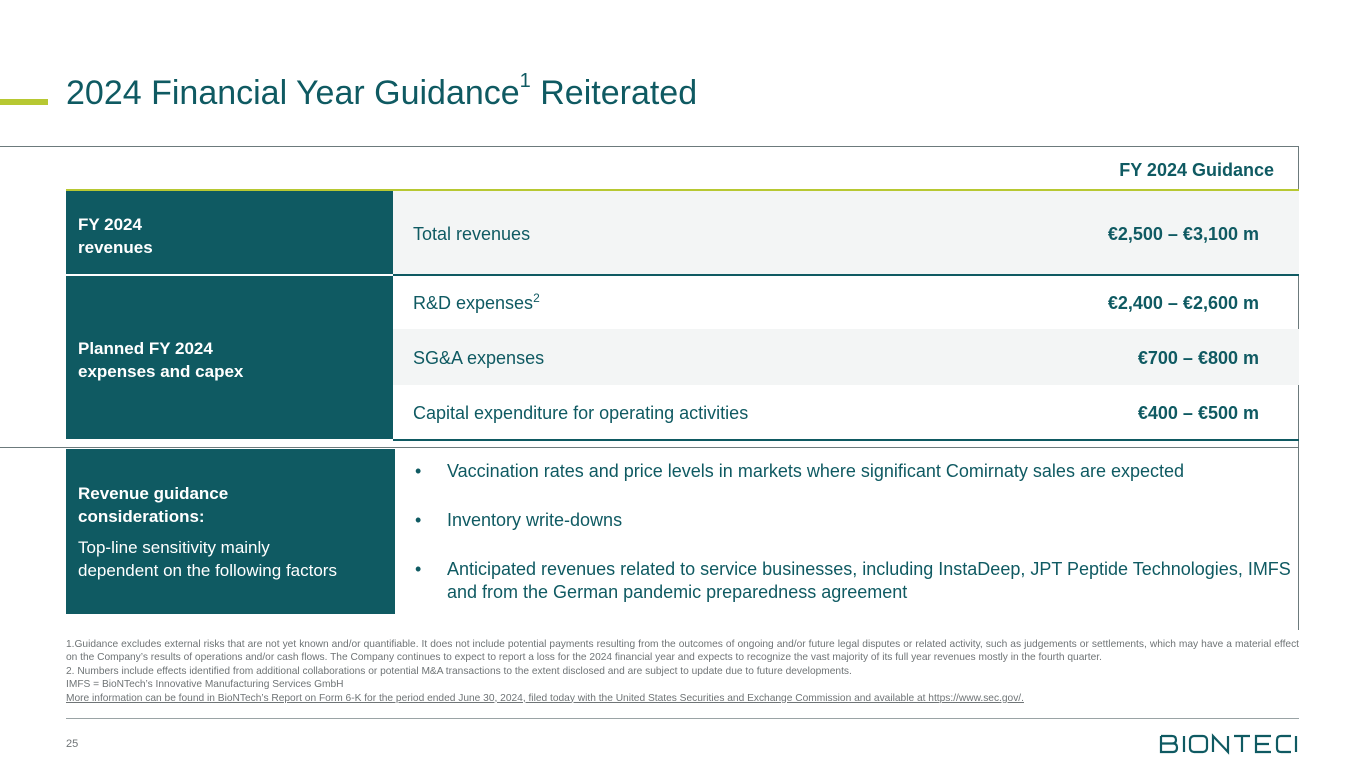 The image size is (1365, 768). I want to click on biontech-logo-mark, so click(1228, 744).